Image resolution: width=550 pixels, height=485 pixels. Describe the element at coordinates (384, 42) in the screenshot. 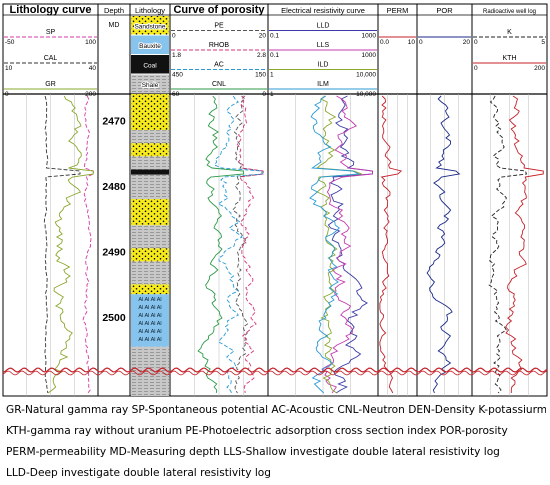

I see `curve-min: 0.0` at that location.